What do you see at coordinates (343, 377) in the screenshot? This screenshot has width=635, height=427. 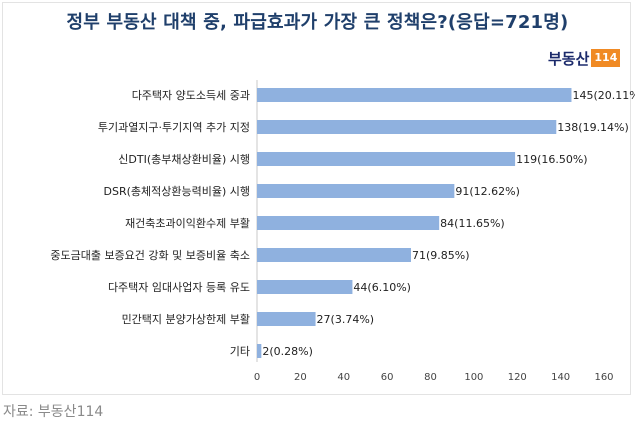 I see `x-tick-label: 40` at bounding box center [343, 377].